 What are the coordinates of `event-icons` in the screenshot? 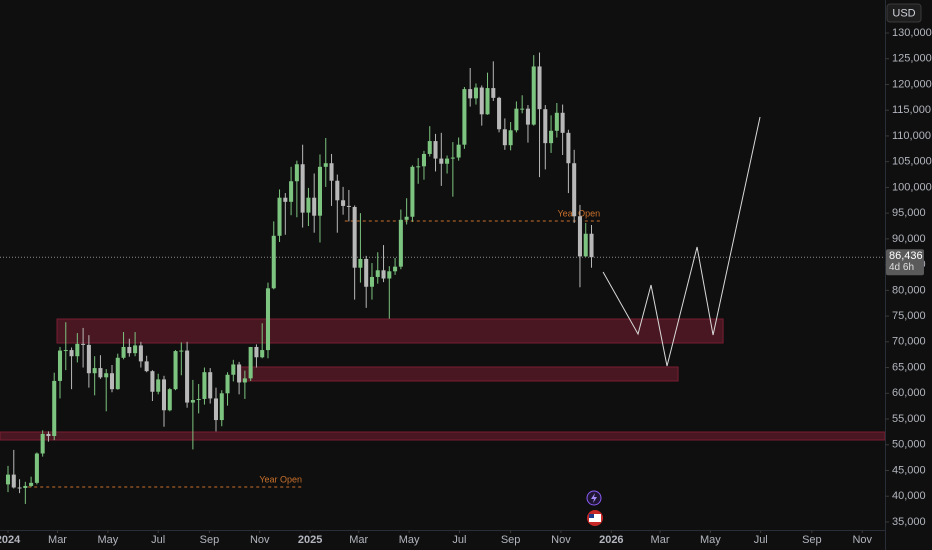 It's located at (594, 508).